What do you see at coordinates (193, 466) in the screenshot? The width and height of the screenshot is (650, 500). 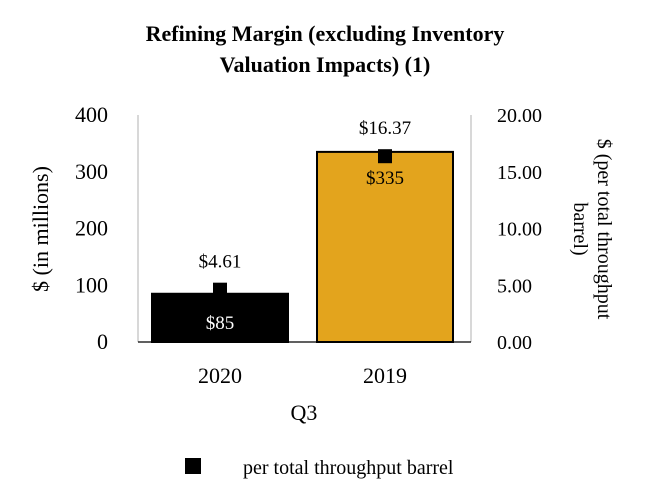 I see `legend-marker-icon` at bounding box center [193, 466].